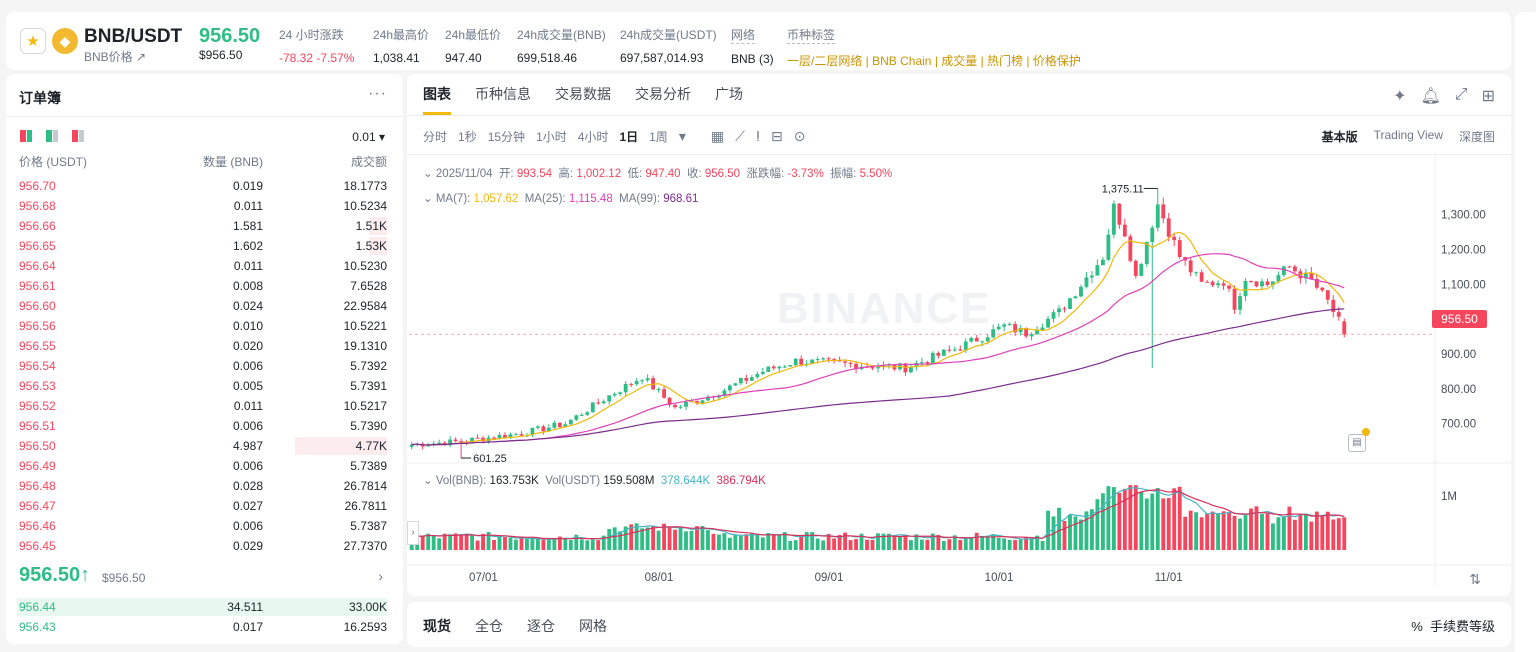  I want to click on axis-scale-icon: ⇅, so click(1475, 579).